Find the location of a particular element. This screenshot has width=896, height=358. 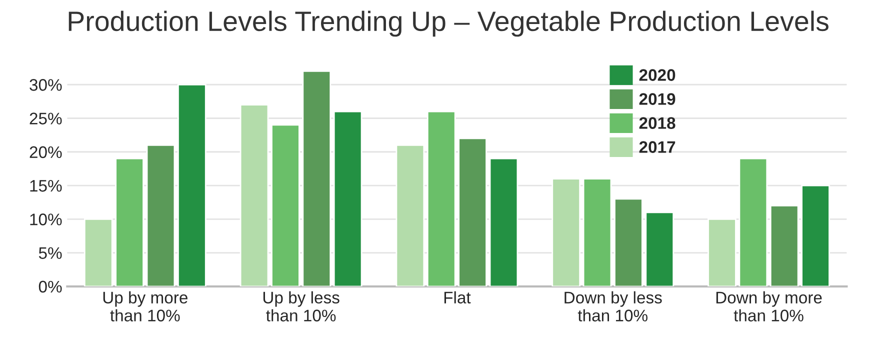

x-tick-label: Flat is located at coordinates (457, 297).